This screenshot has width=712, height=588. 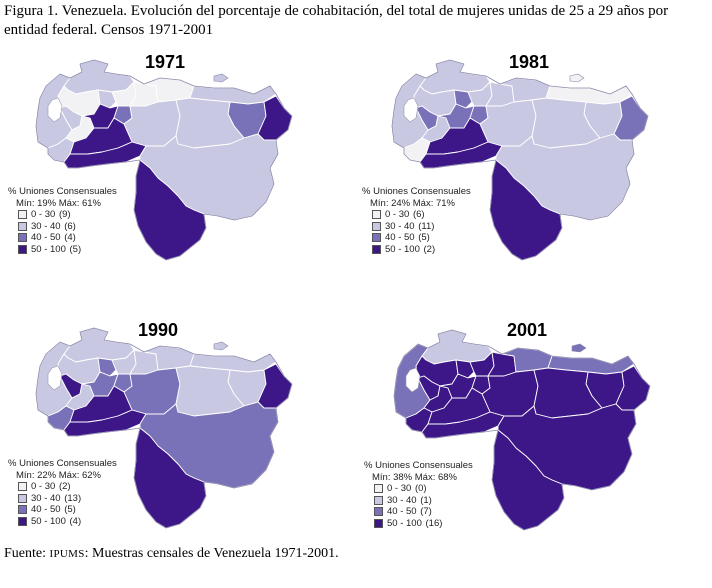 What do you see at coordinates (416, 227) in the screenshot?
I see `legend-item: 30 - 40 (11)` at bounding box center [416, 227].